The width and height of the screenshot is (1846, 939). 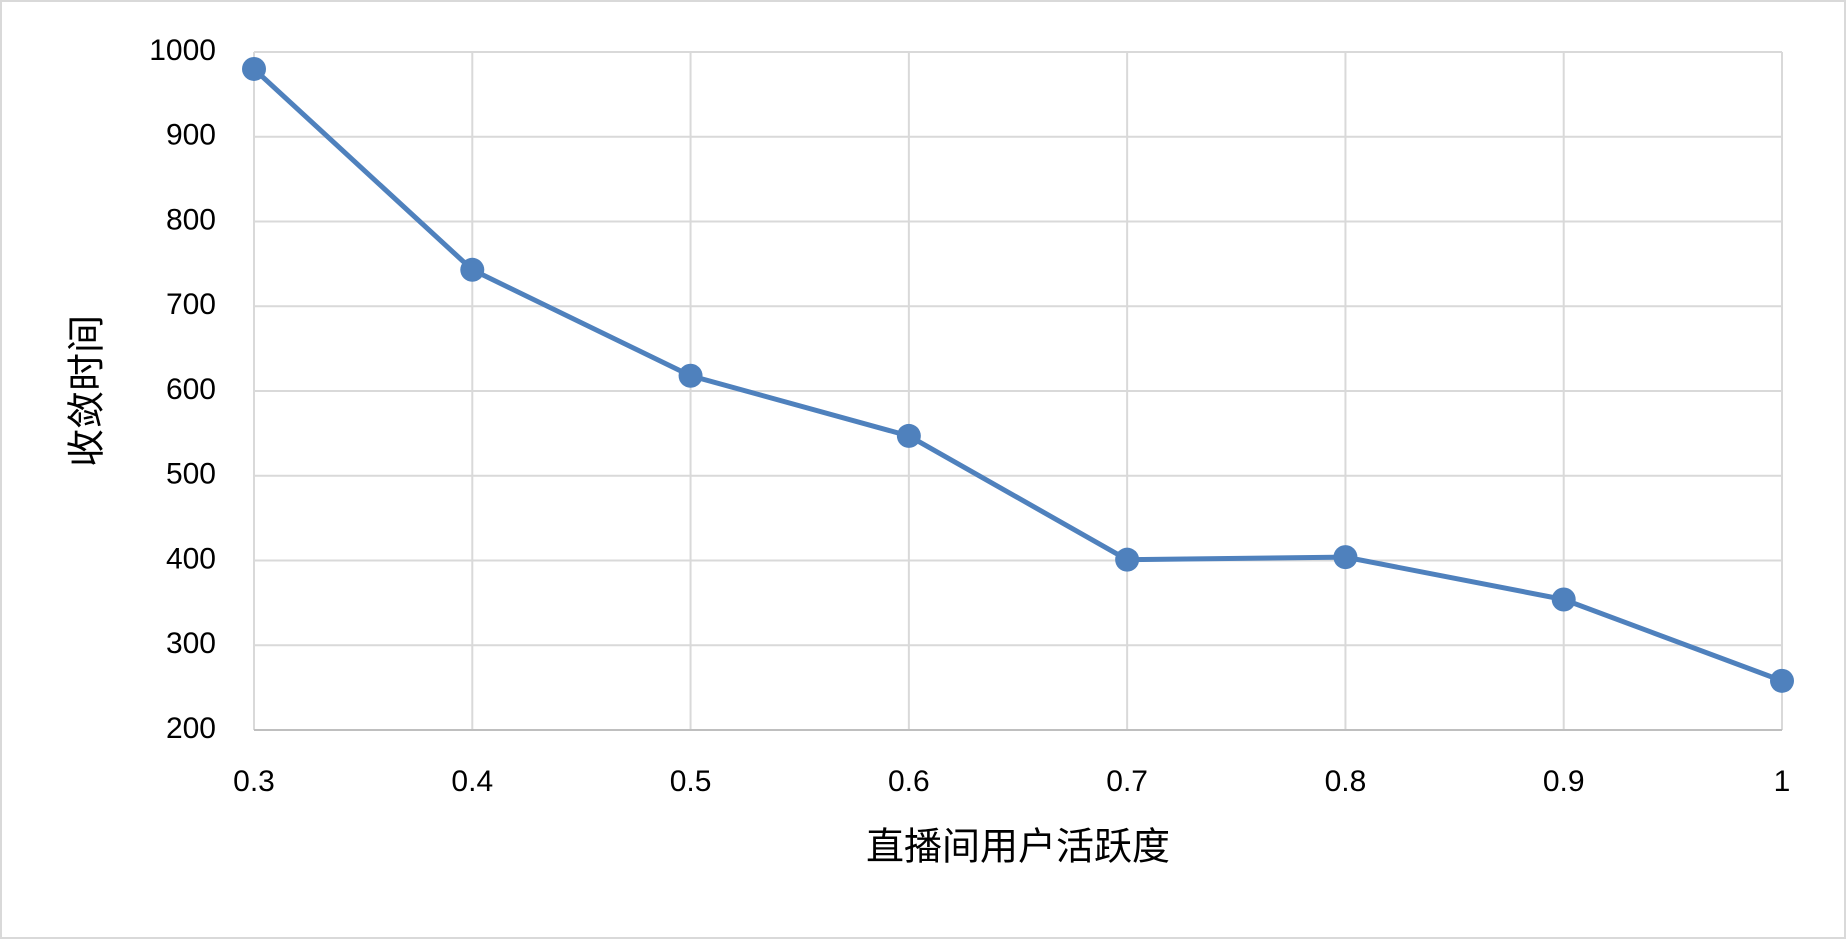 What do you see at coordinates (191, 389) in the screenshot?
I see `y-tick-label: 600` at bounding box center [191, 389].